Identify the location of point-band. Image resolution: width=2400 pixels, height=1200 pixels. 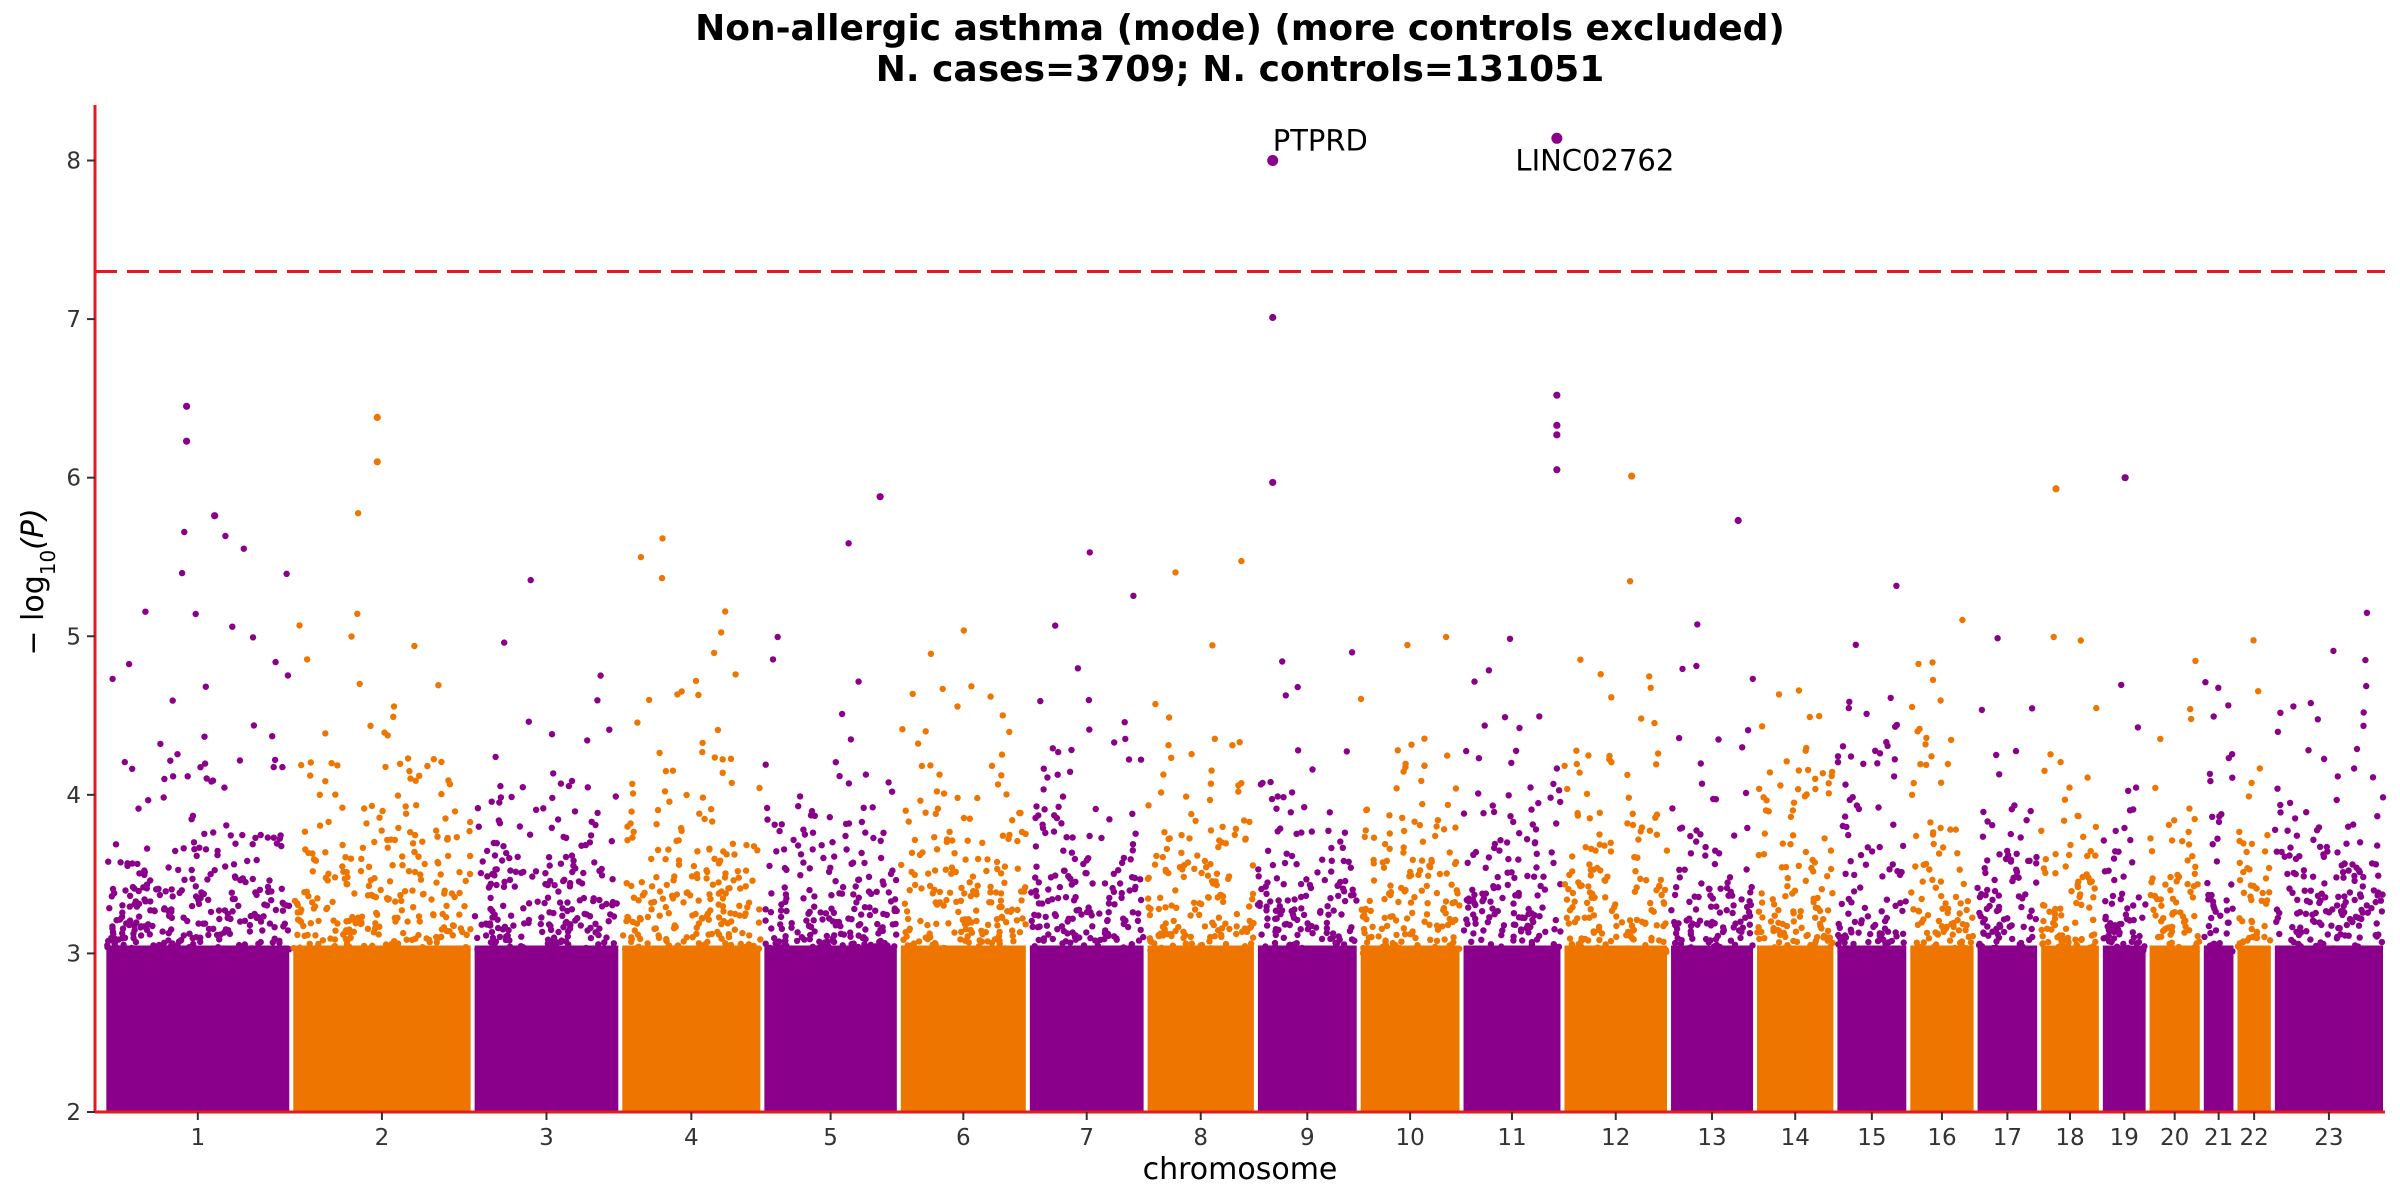
(1200, 1028).